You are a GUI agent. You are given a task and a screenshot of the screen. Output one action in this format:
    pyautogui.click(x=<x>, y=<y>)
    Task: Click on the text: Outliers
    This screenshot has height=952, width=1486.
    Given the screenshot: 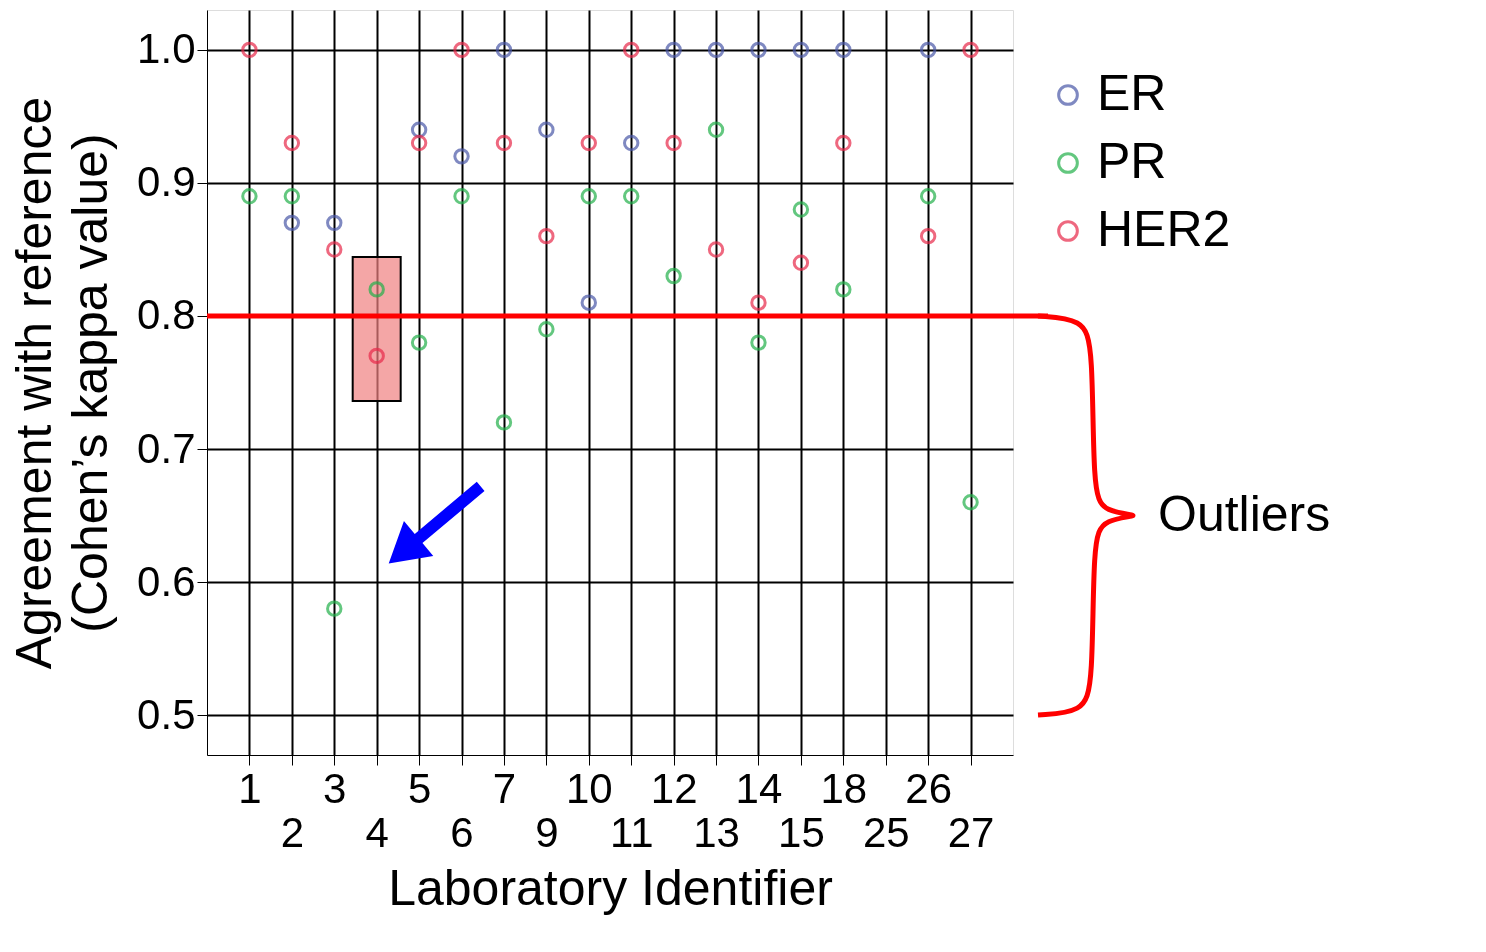 What is the action you would take?
    pyautogui.click(x=1244, y=513)
    